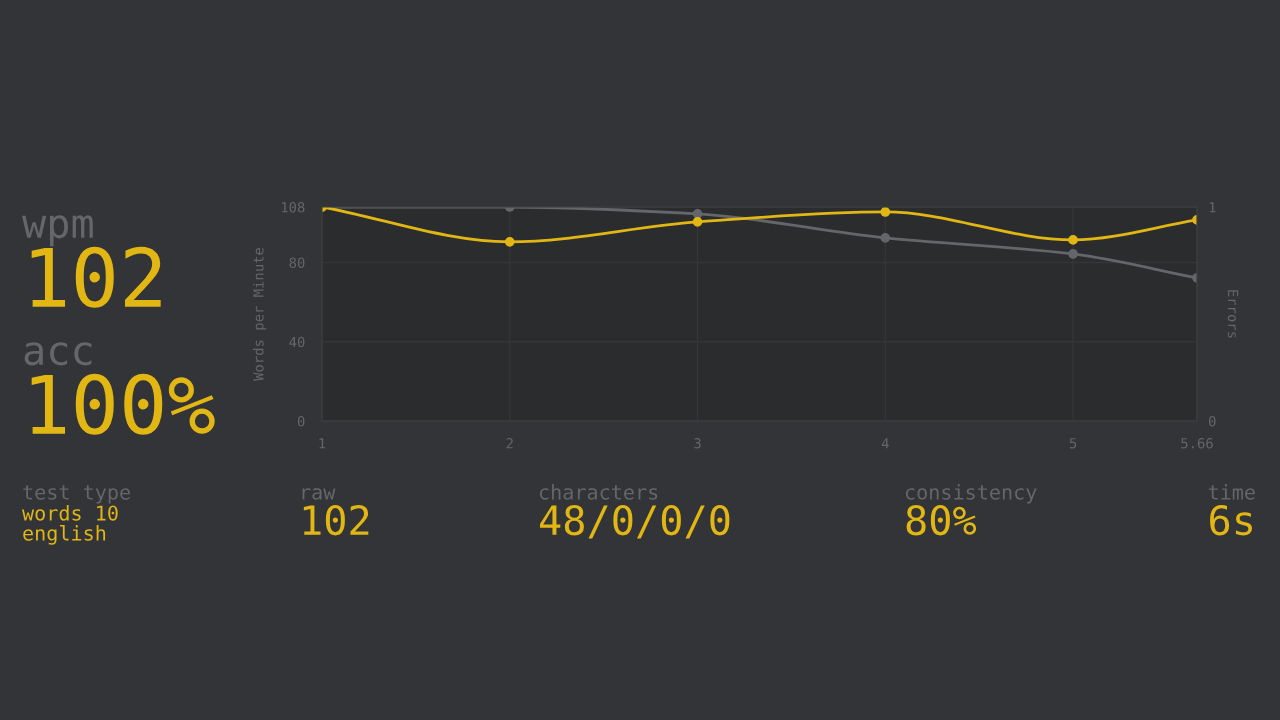 The width and height of the screenshot is (1280, 720). What do you see at coordinates (635, 521) in the screenshot?
I see `text: 48/0/0/0` at bounding box center [635, 521].